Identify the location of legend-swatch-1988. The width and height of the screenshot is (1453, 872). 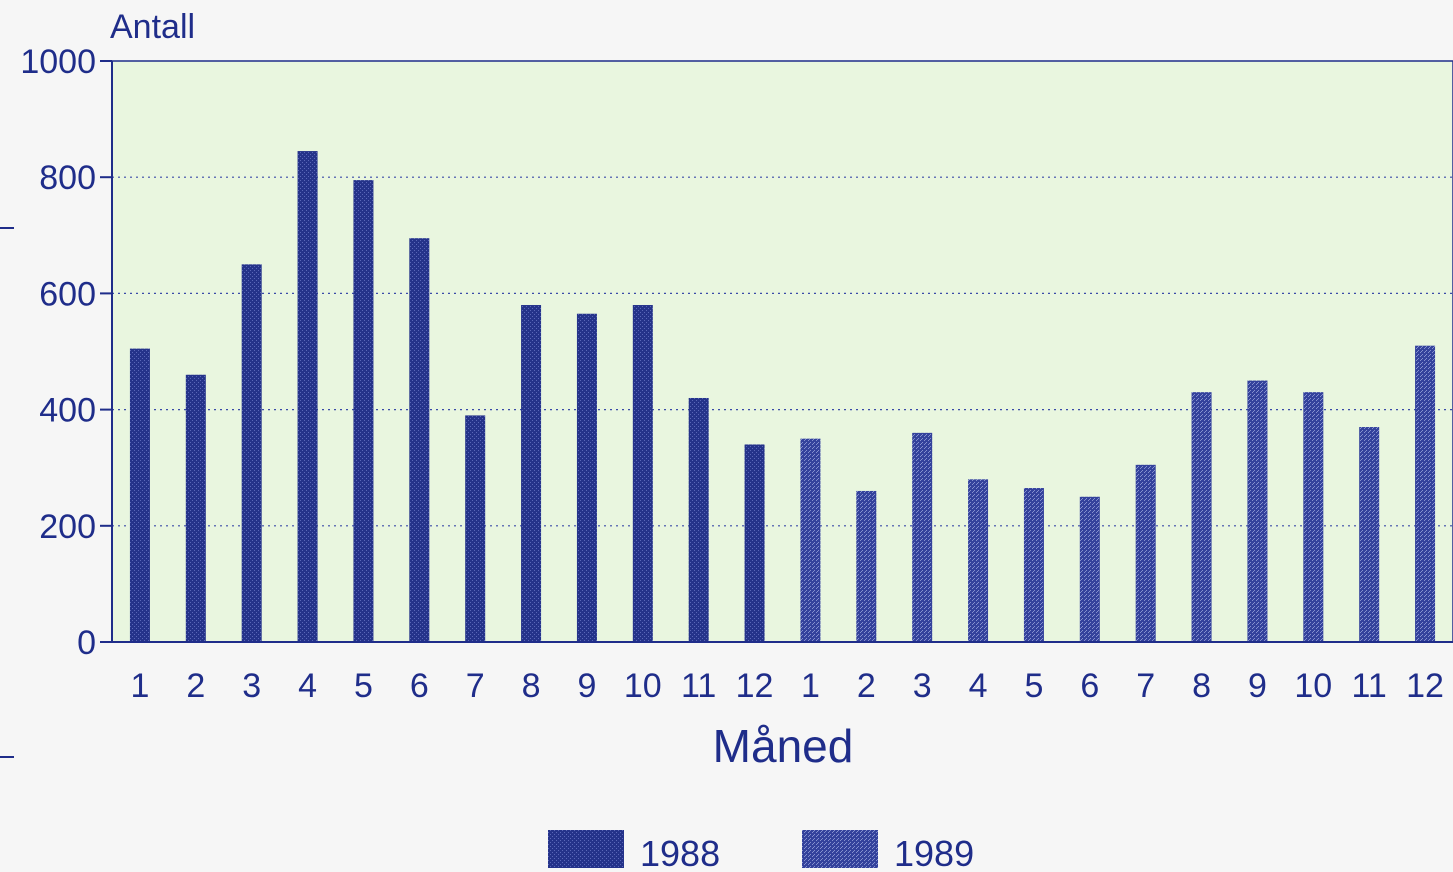
(586, 849).